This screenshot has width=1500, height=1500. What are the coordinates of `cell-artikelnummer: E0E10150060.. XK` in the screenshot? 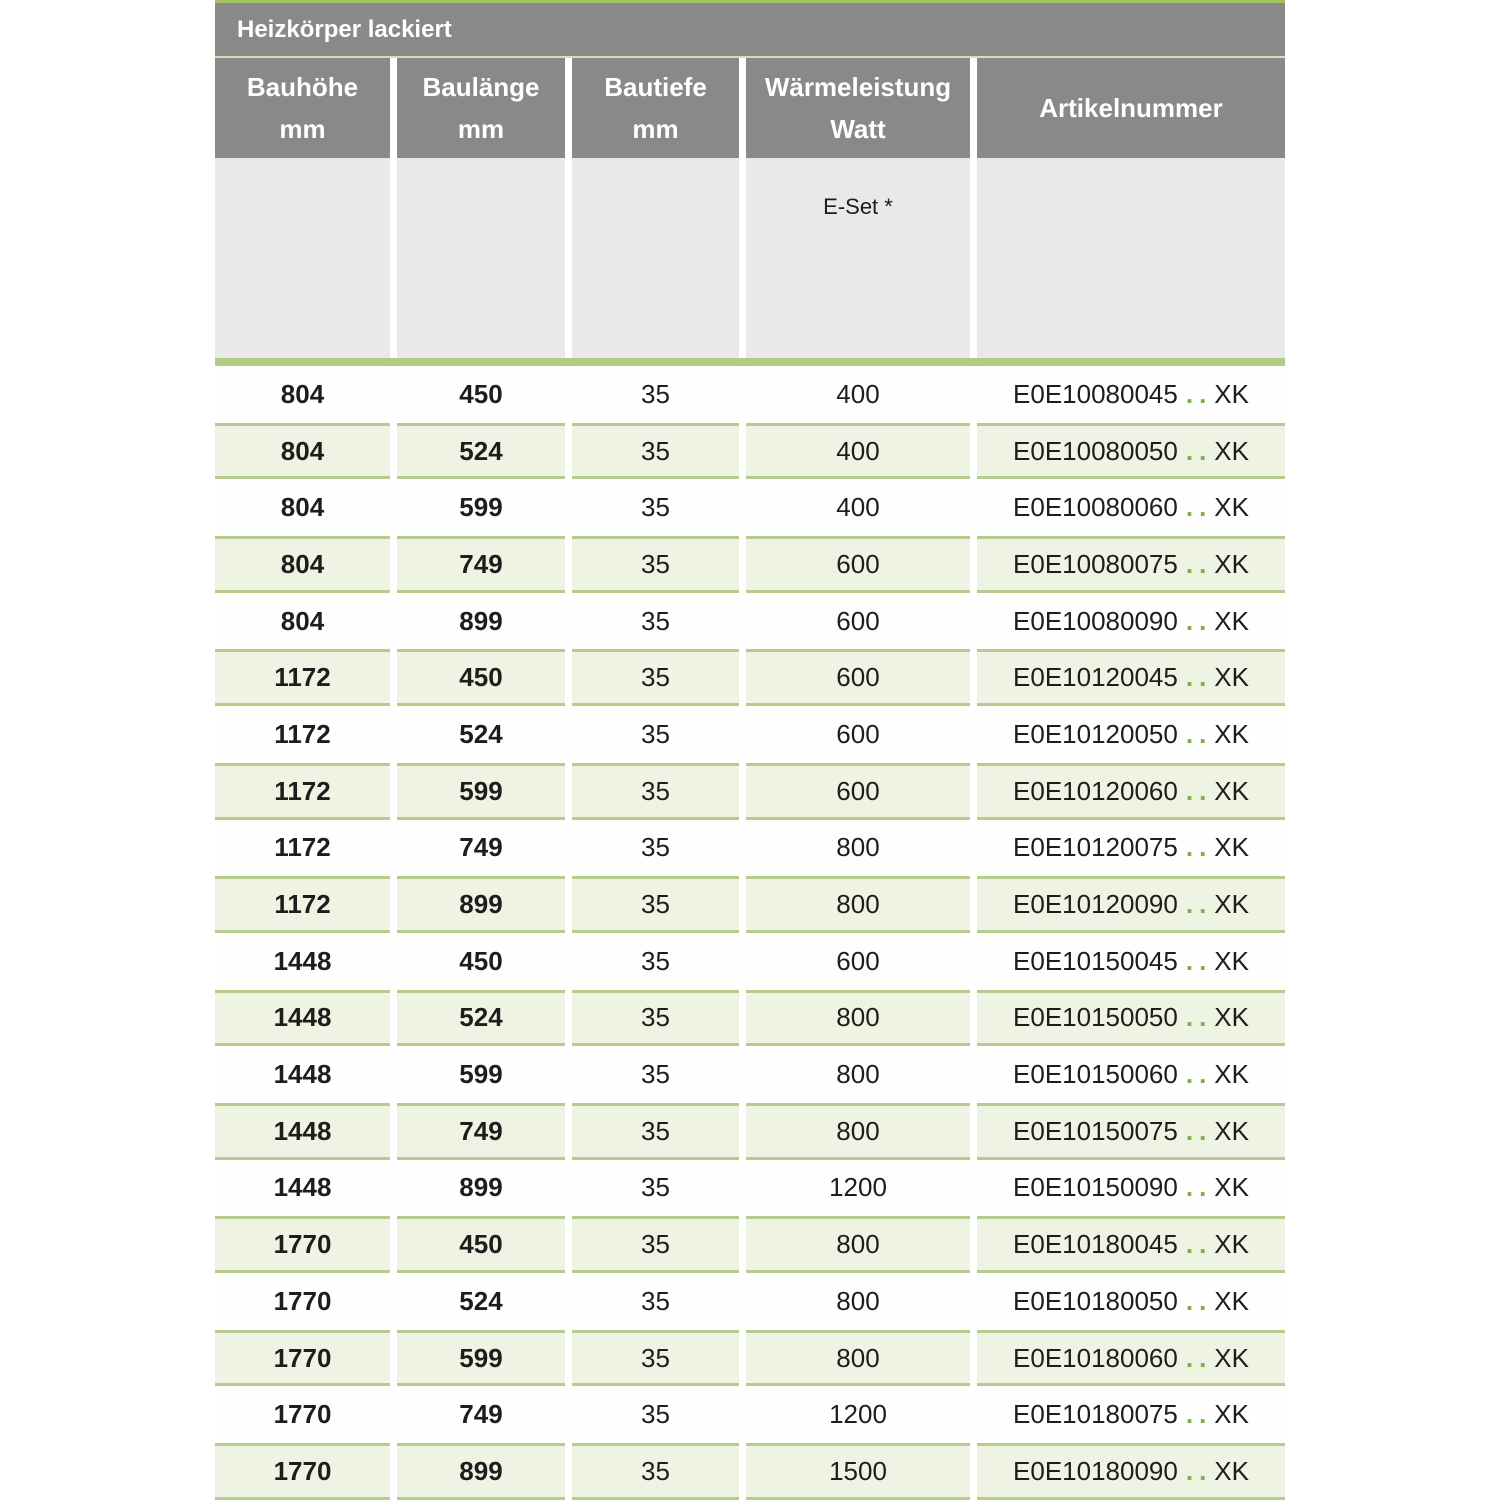 It's located at (1131, 1074).